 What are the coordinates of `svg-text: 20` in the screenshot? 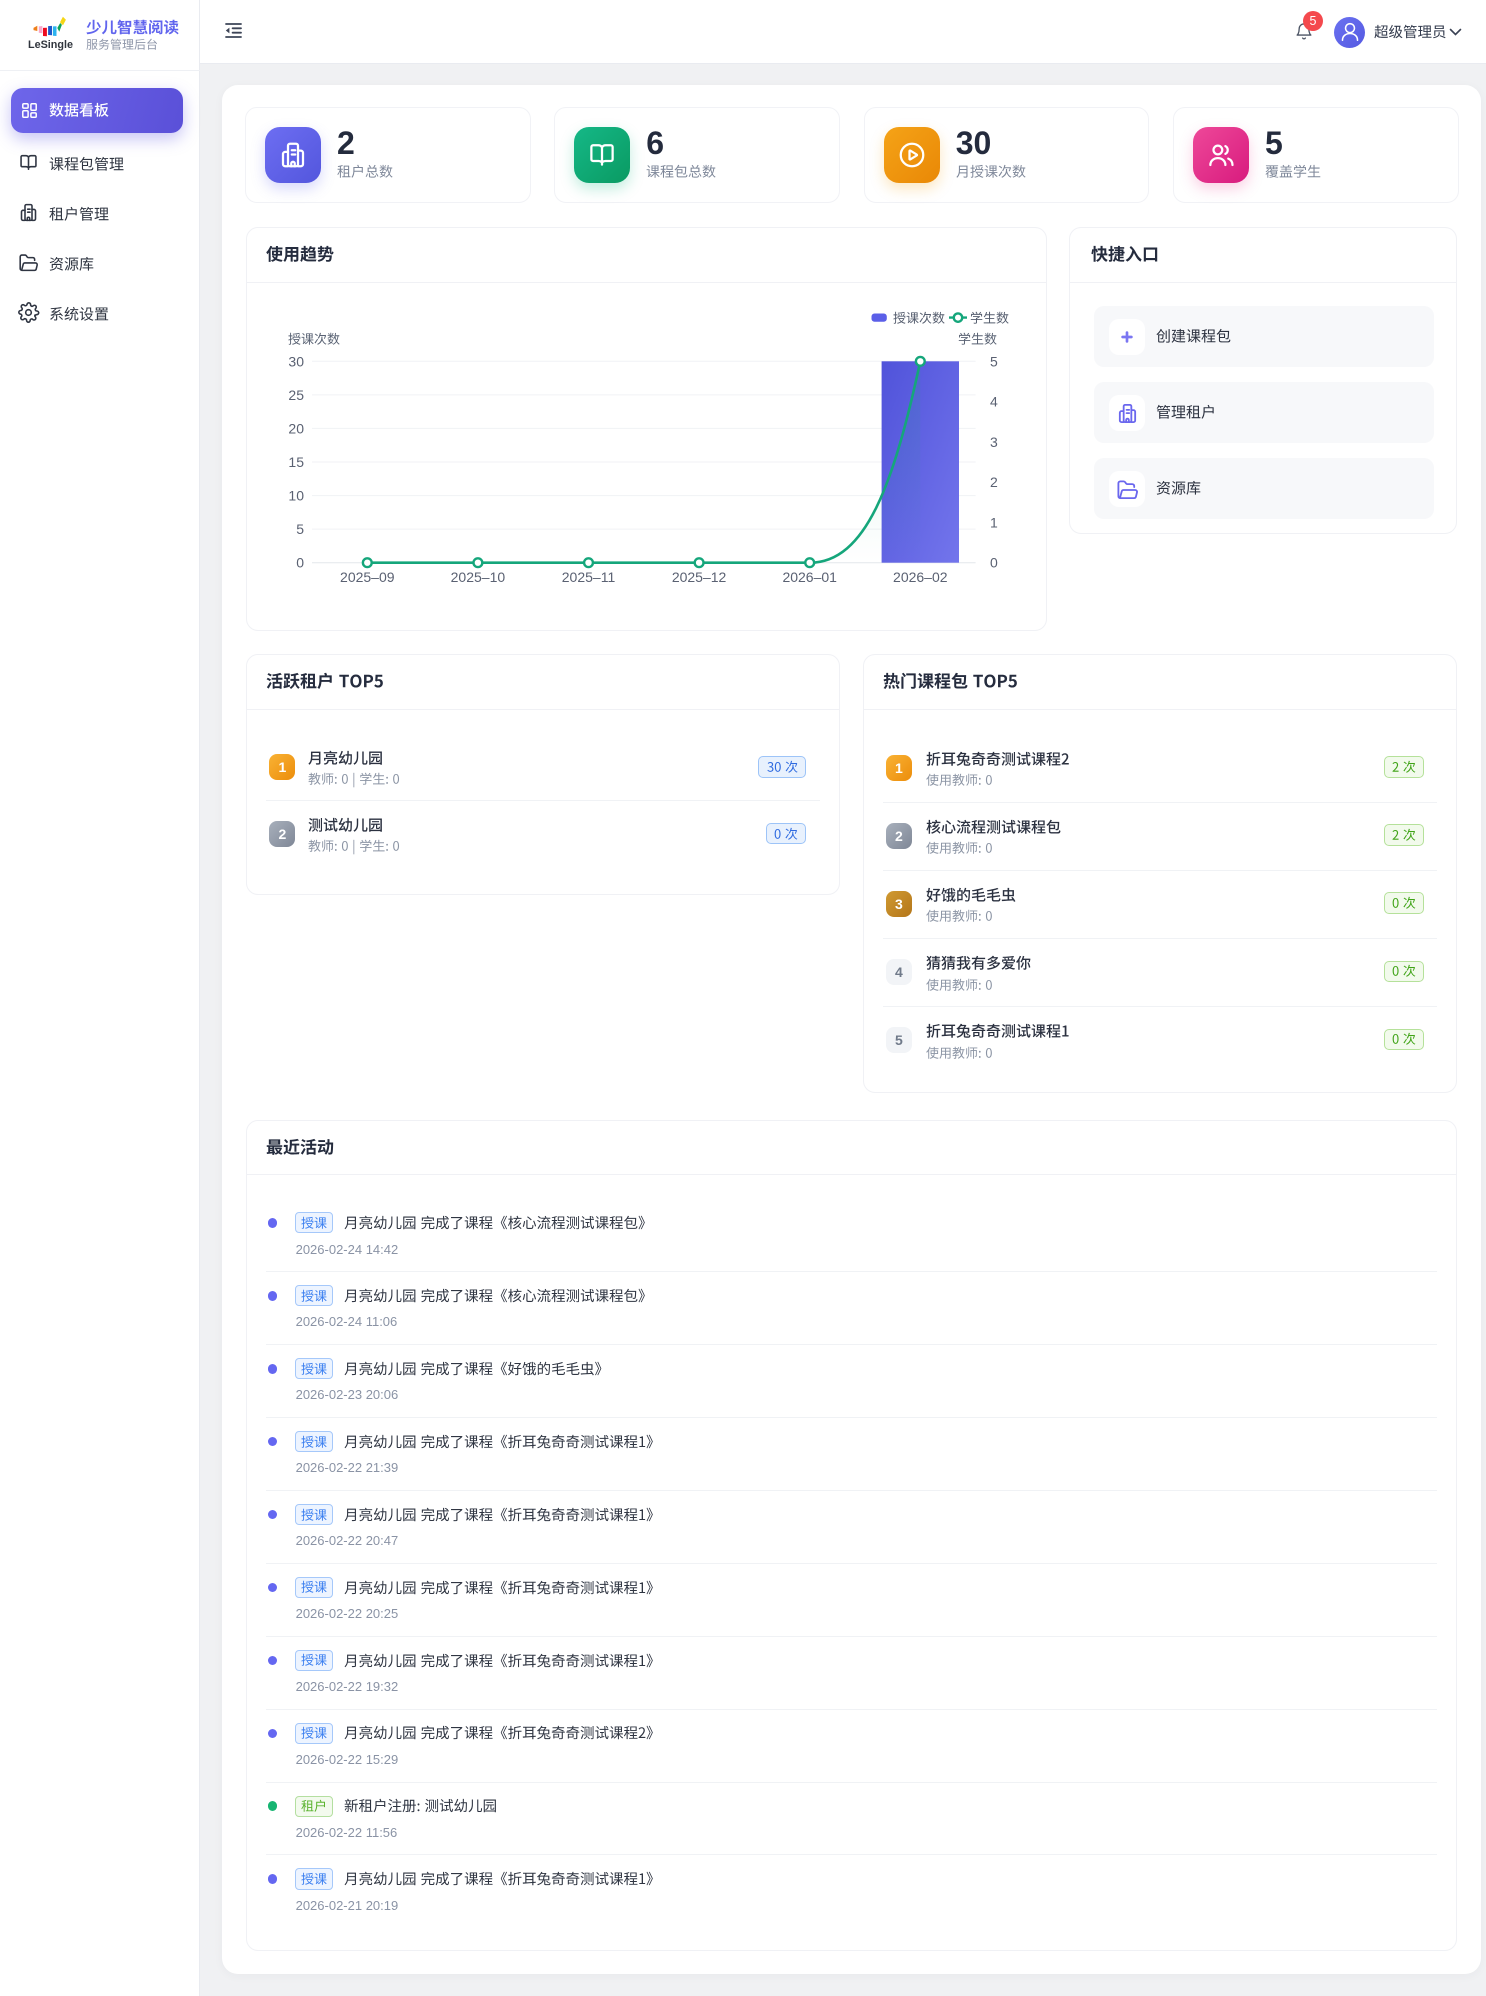 It's located at (296, 428).